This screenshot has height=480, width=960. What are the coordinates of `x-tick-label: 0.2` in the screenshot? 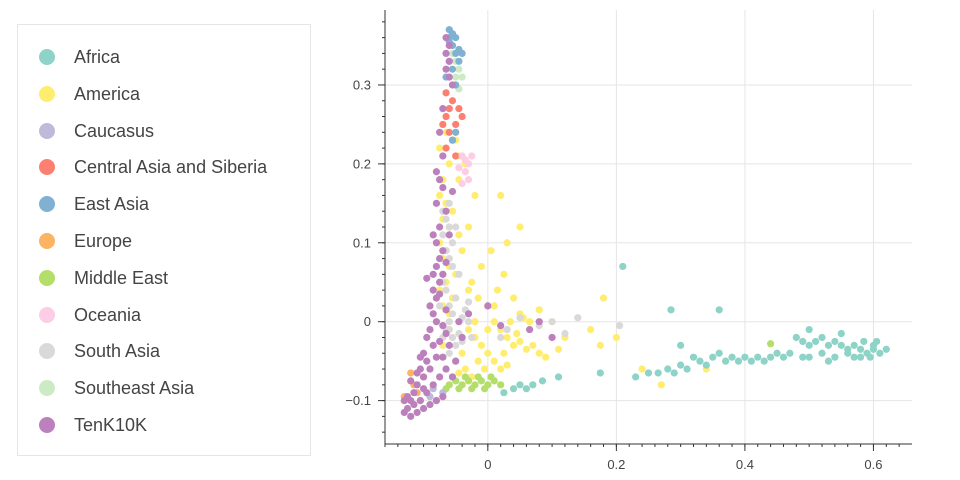 It's located at (616, 464).